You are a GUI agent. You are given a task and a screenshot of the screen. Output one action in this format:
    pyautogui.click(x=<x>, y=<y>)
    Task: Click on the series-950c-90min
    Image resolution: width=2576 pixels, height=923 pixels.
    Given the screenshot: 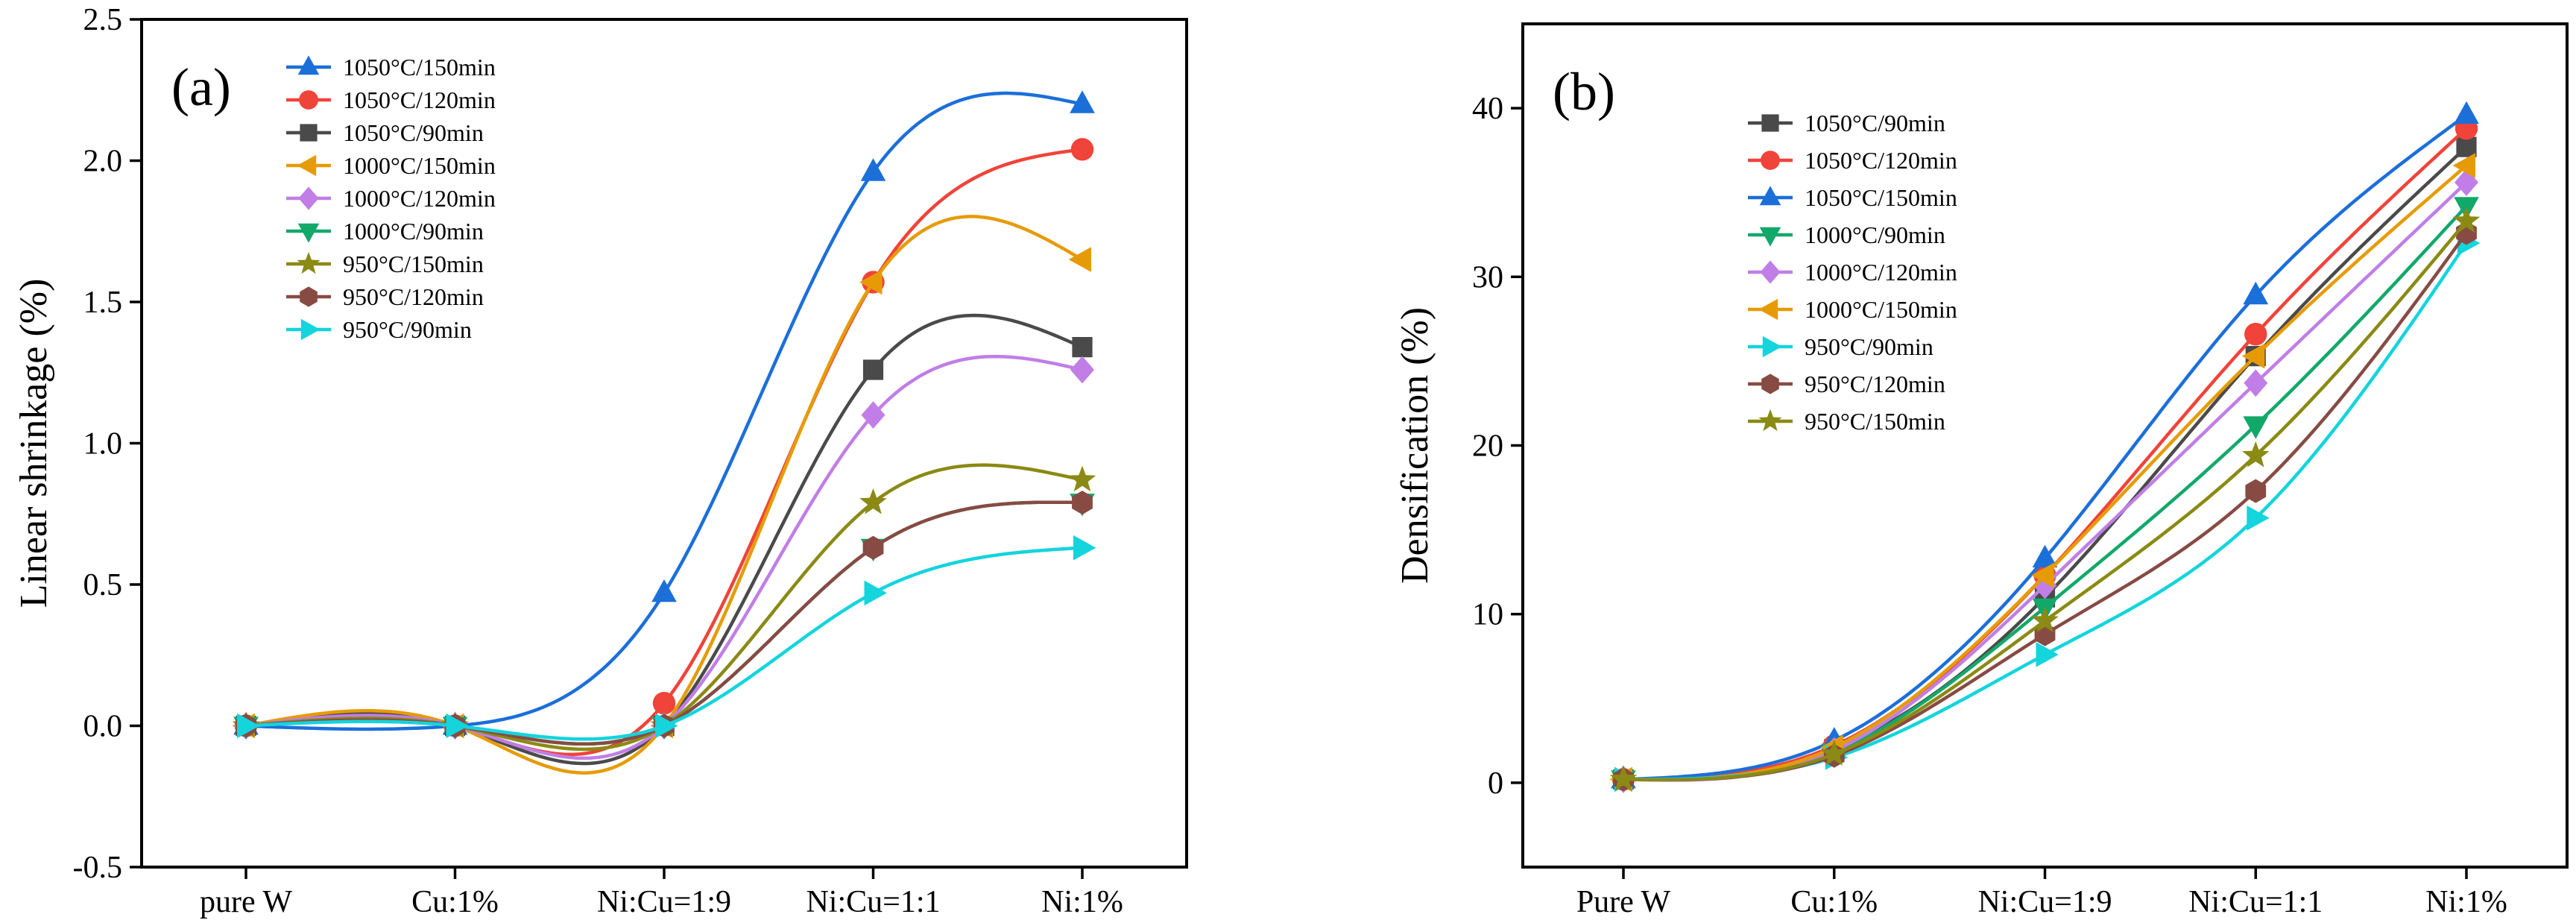 What is the action you would take?
    pyautogui.click(x=666, y=638)
    